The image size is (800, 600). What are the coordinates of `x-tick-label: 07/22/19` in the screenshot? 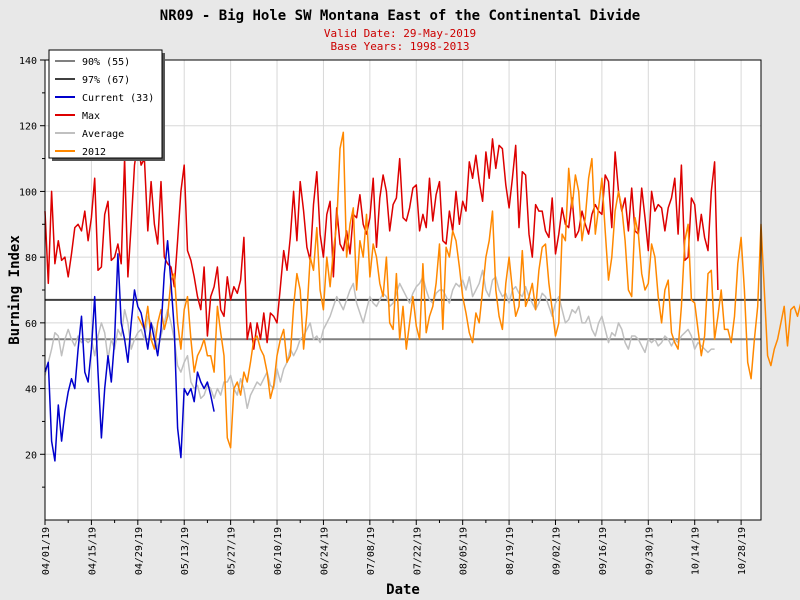 It's located at (417, 551).